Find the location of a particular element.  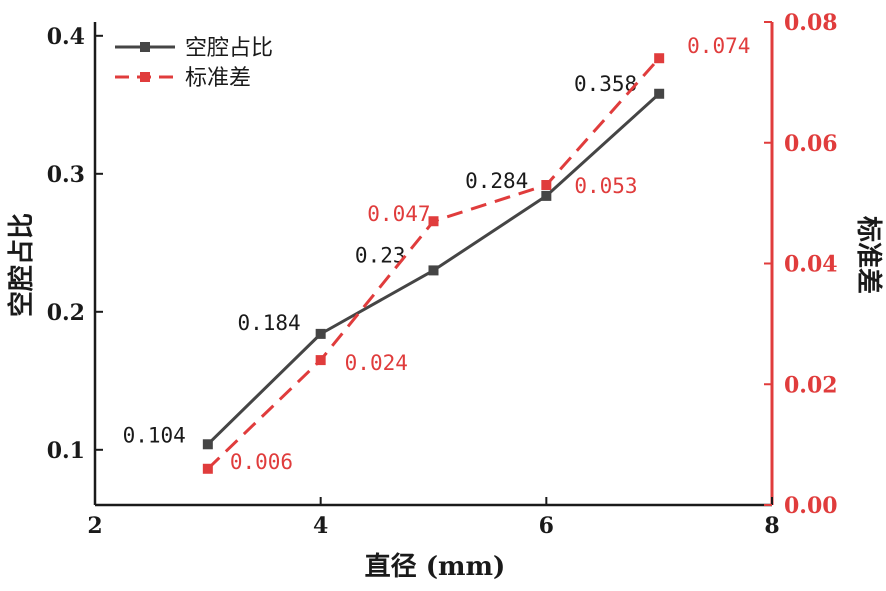

series-2-data-label: 0.006 is located at coordinates (261, 462).